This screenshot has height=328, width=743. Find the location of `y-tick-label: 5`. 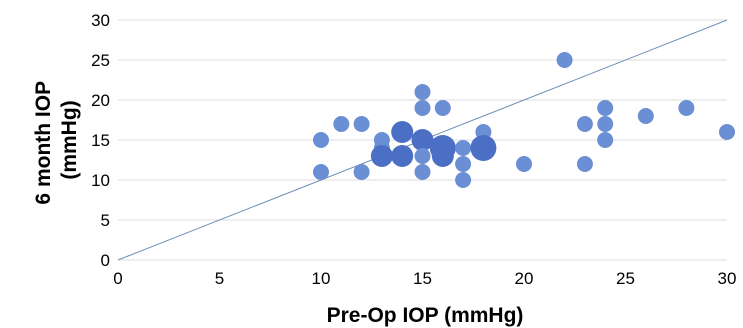

y-tick-label: 5 is located at coordinates (105, 220).